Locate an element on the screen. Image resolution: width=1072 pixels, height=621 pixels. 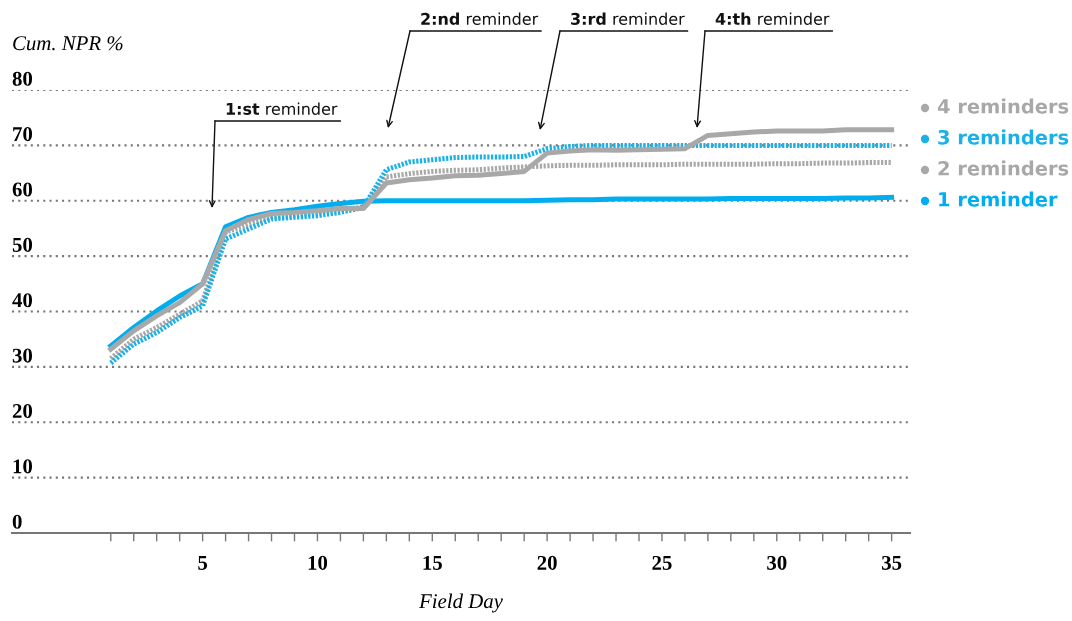
x-tick-label: 15 is located at coordinates (432, 562).